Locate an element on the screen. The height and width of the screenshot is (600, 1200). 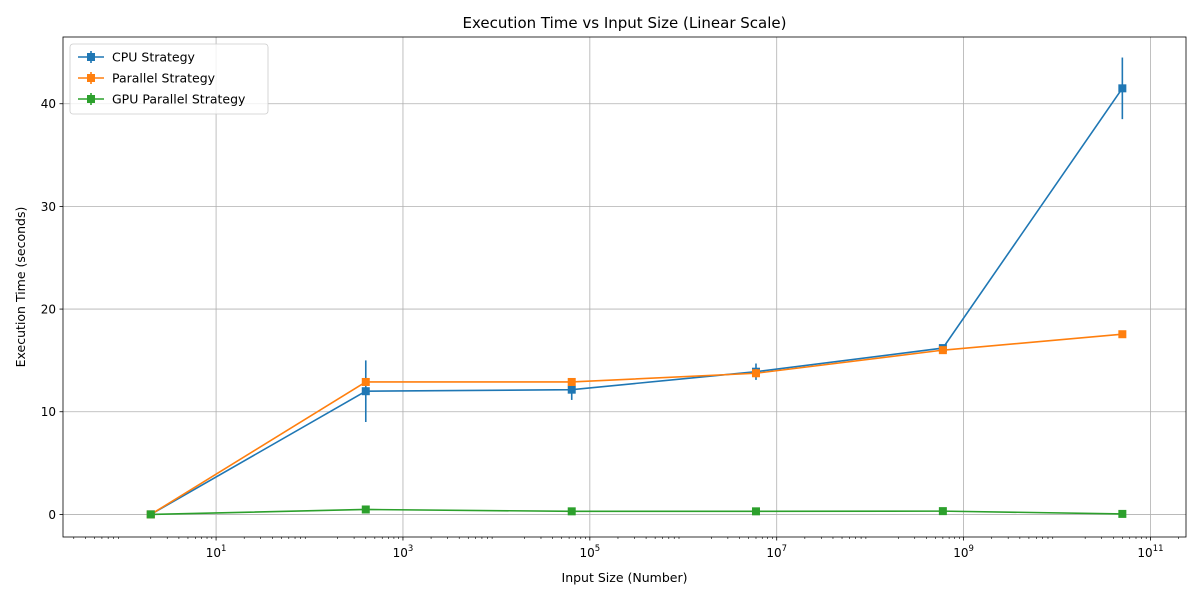
x-axis-label: Input Size (Number) is located at coordinates (625, 577).